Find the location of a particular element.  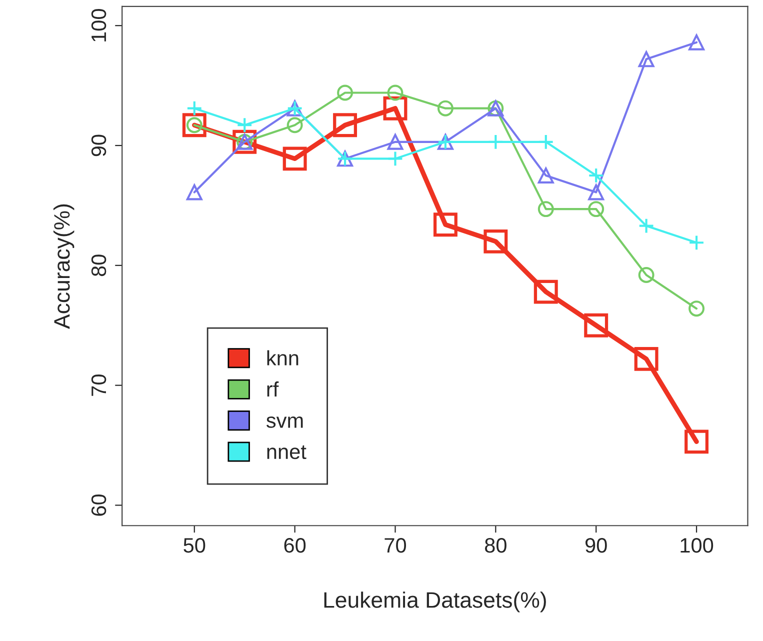

y-tick-label: 90 is located at coordinates (98, 145).